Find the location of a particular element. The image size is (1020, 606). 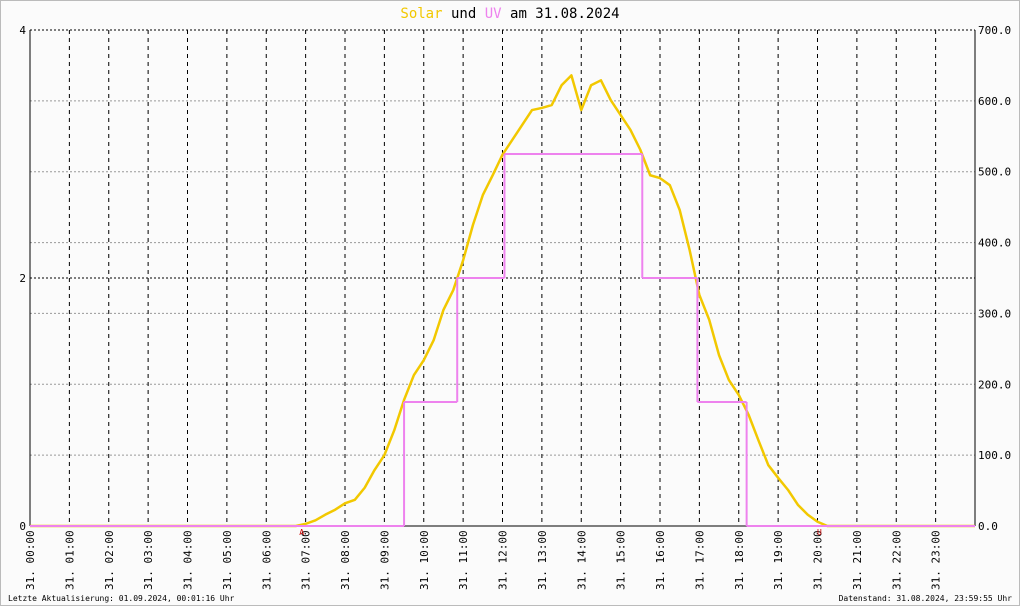

x-tick-label: 31. 00:00 is located at coordinates (30, 560).